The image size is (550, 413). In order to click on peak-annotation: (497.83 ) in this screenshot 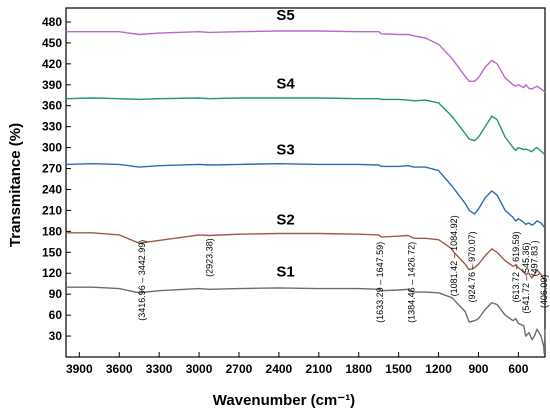, I will do `click(534, 258)`.